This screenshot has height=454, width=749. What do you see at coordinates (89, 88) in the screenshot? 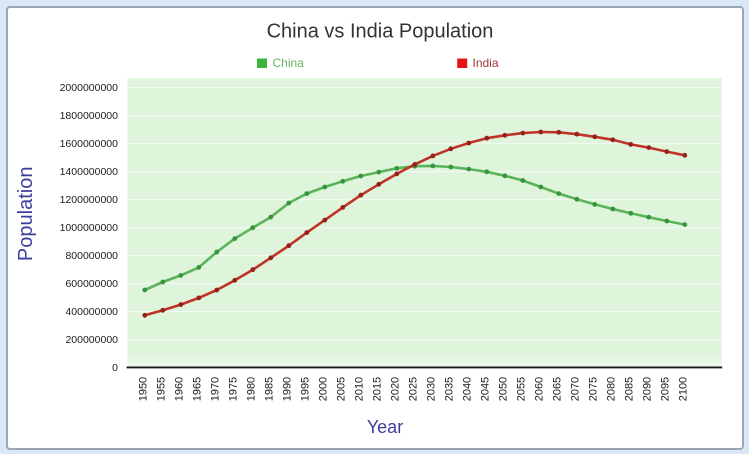
I see `svg-text: 2000000000` at bounding box center [89, 88].